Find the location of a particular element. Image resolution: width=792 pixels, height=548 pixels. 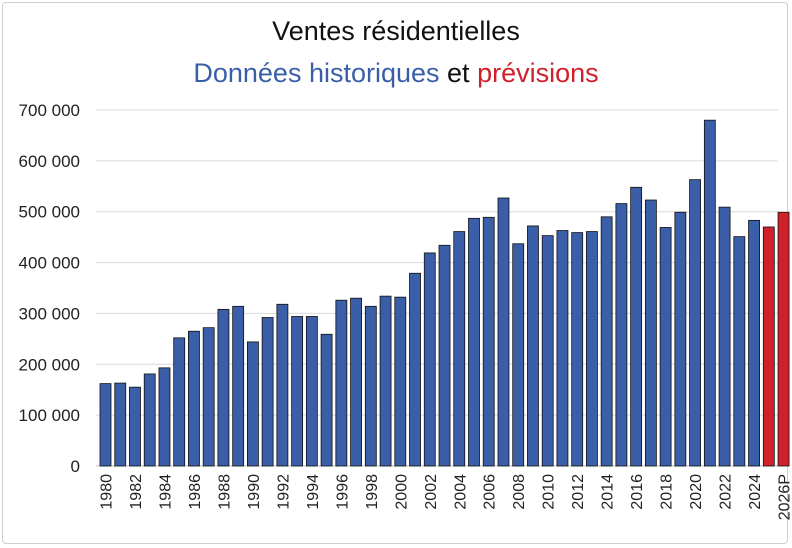

bar-1993 is located at coordinates (297, 391).